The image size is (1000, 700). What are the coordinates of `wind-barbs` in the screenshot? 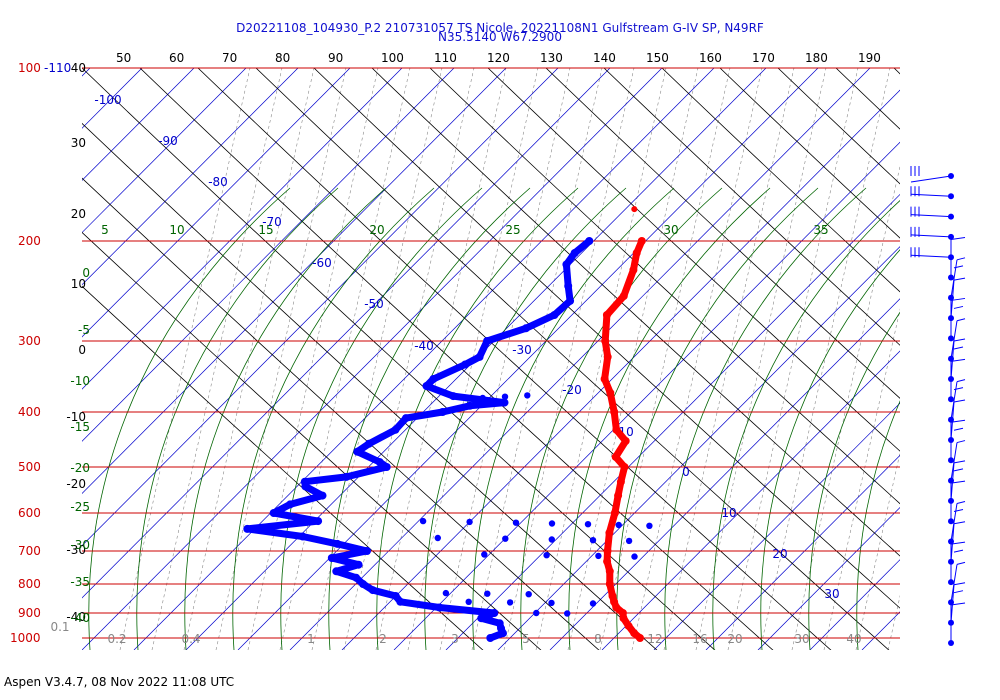 It's located at (938, 406).